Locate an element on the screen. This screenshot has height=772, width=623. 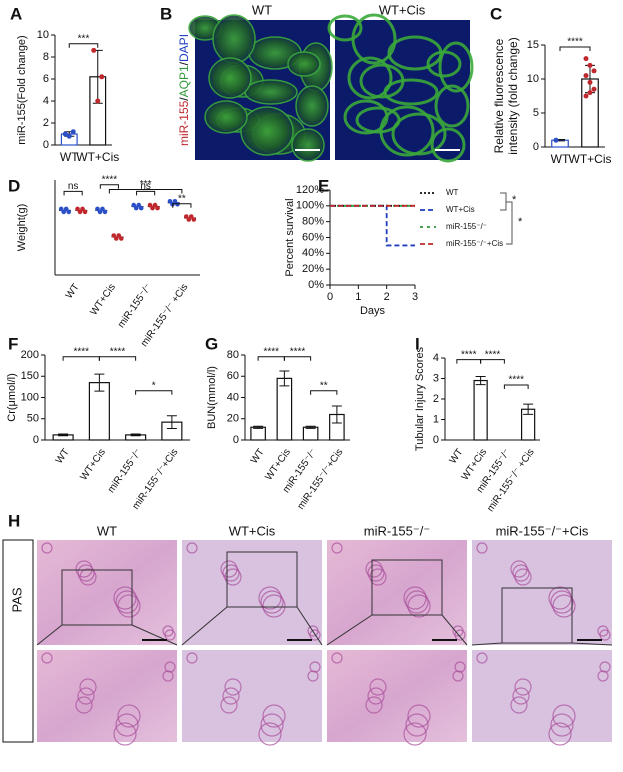
panel-label: H is located at coordinates (14, 520).